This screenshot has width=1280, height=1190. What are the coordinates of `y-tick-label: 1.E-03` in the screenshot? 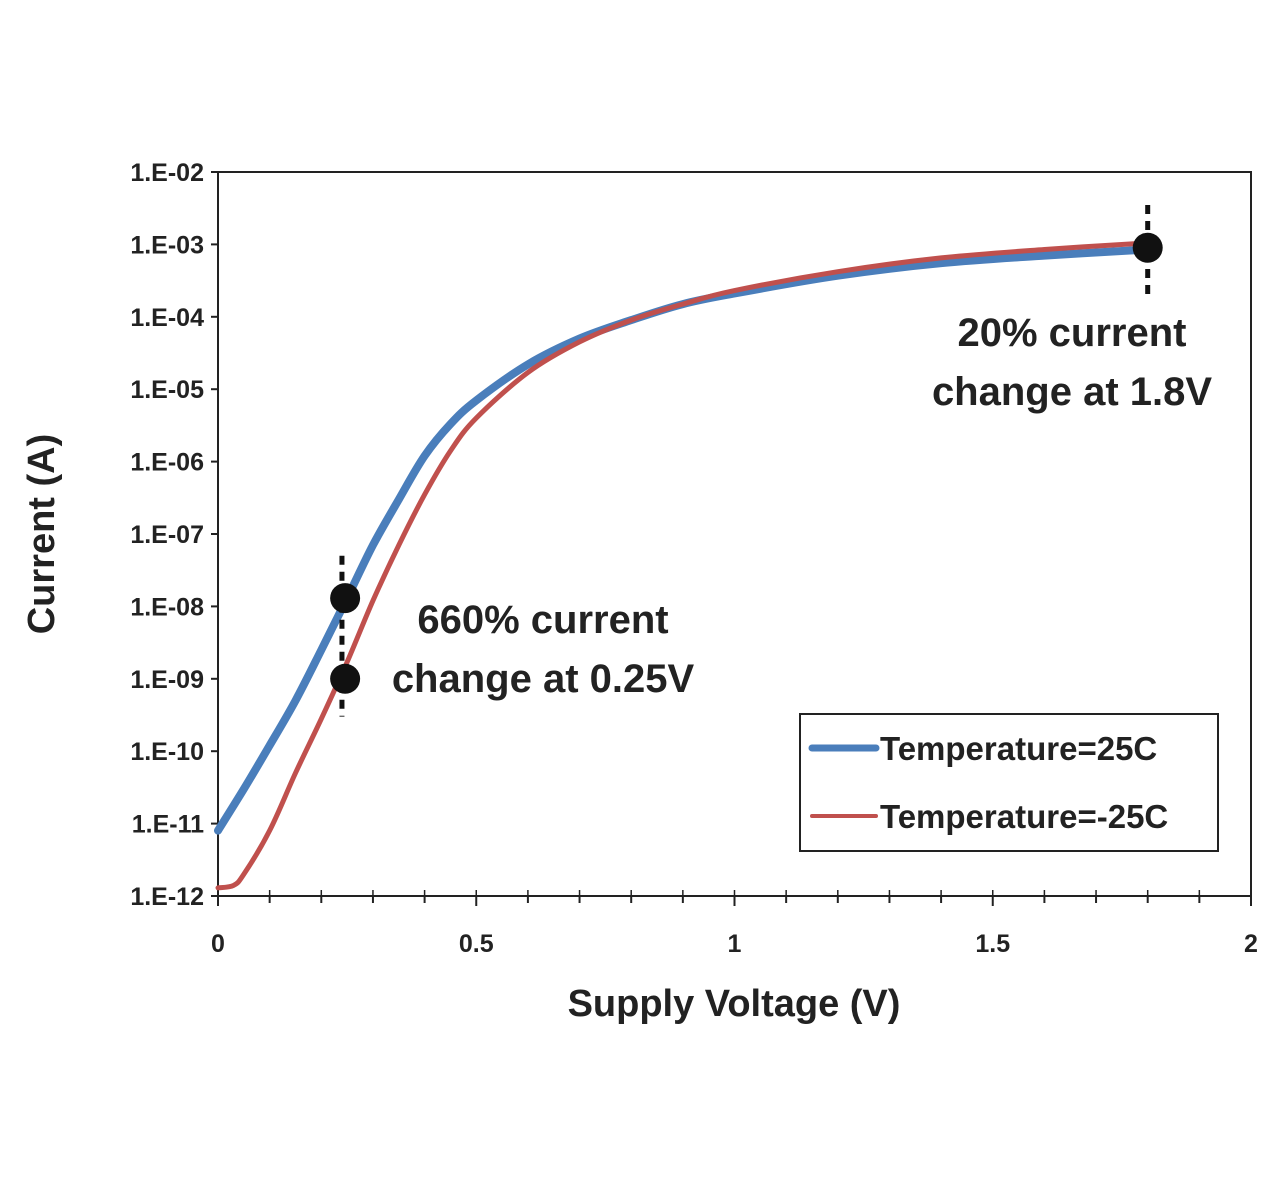 It's located at (167, 245).